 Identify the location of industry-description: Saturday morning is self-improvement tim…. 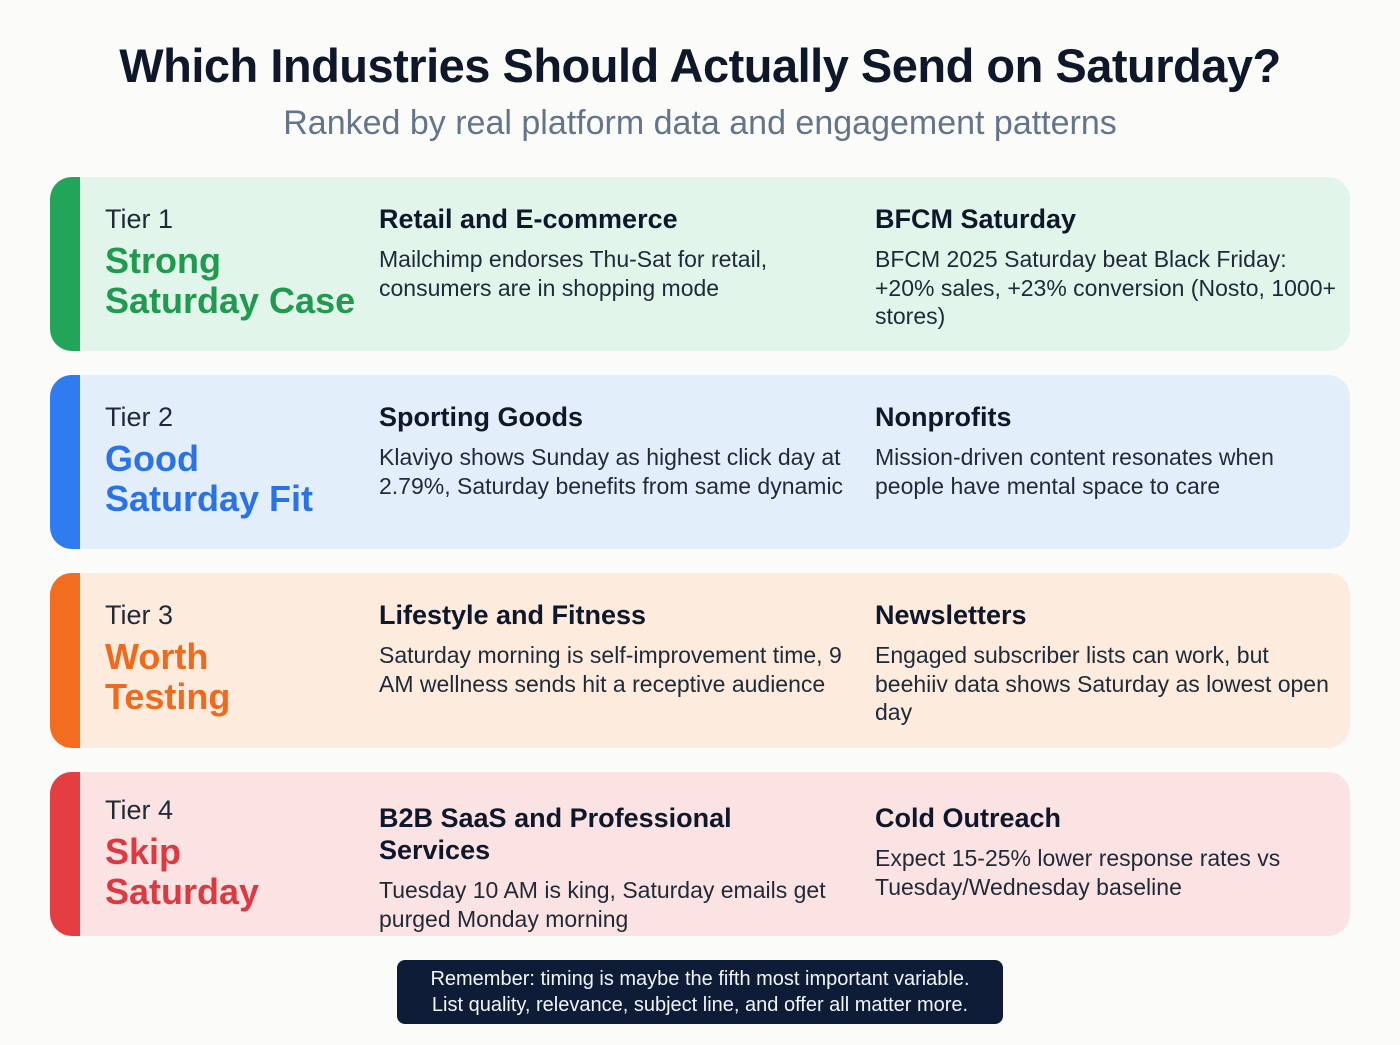
(610, 669).